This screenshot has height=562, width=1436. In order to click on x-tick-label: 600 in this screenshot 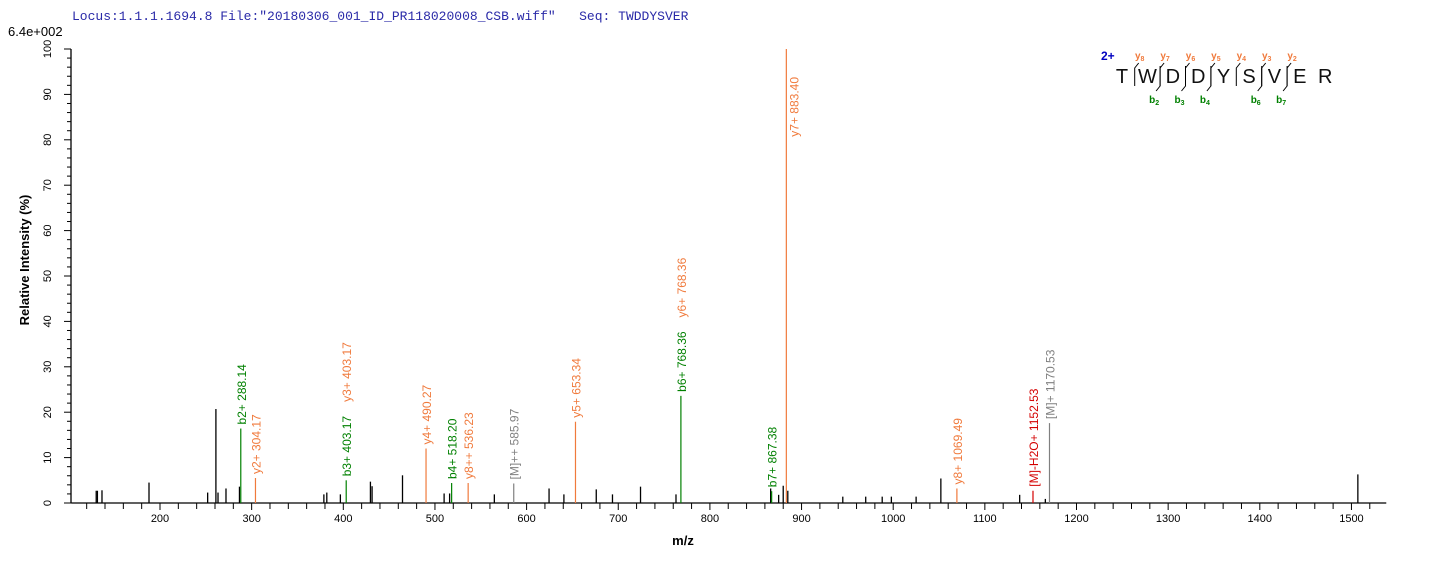, I will do `click(526, 519)`.